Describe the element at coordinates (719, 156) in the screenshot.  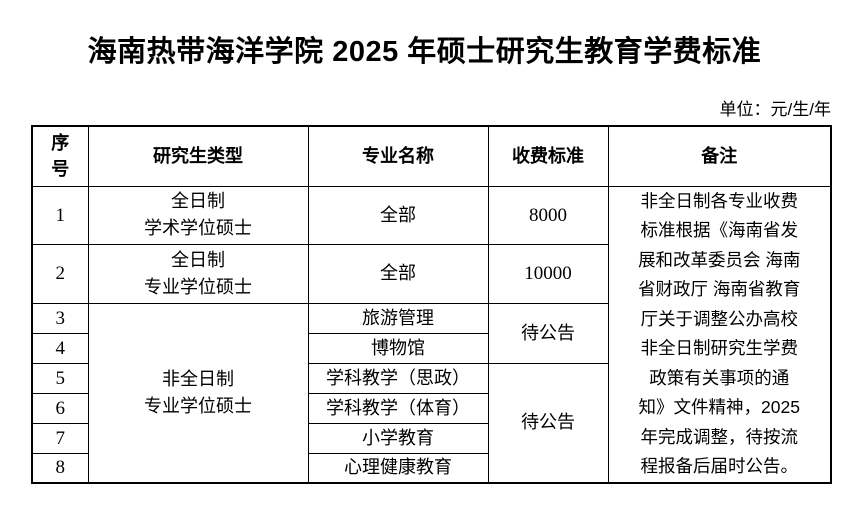
I see `header-remark: 备注` at that location.